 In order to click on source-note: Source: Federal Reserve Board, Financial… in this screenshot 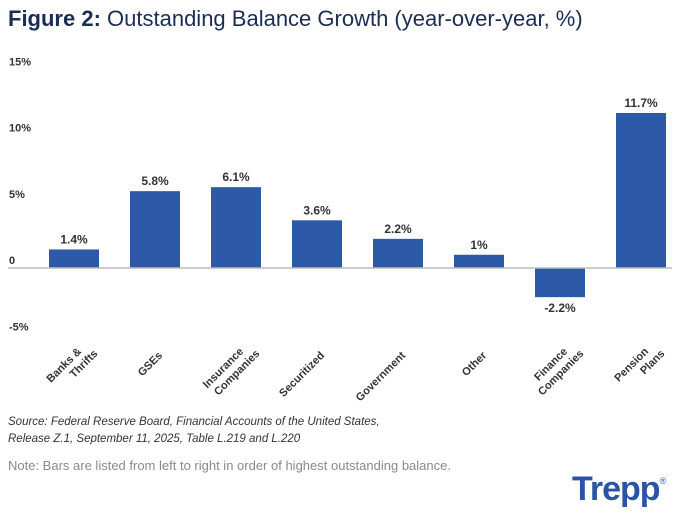, I will do `click(194, 431)`.